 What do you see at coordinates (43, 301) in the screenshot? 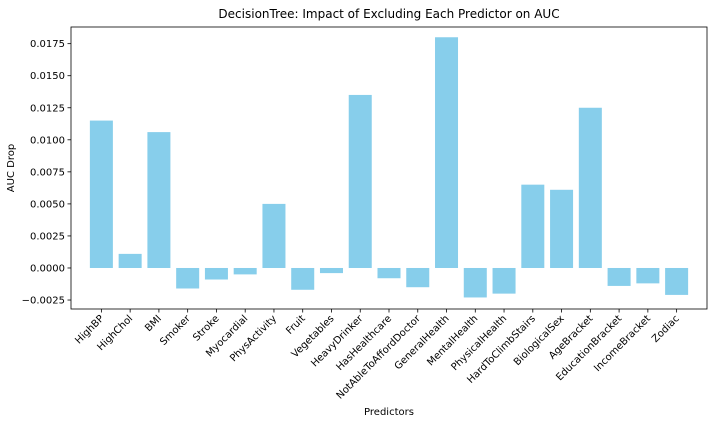
I see `y-tick-label: −0.0025` at bounding box center [43, 301].